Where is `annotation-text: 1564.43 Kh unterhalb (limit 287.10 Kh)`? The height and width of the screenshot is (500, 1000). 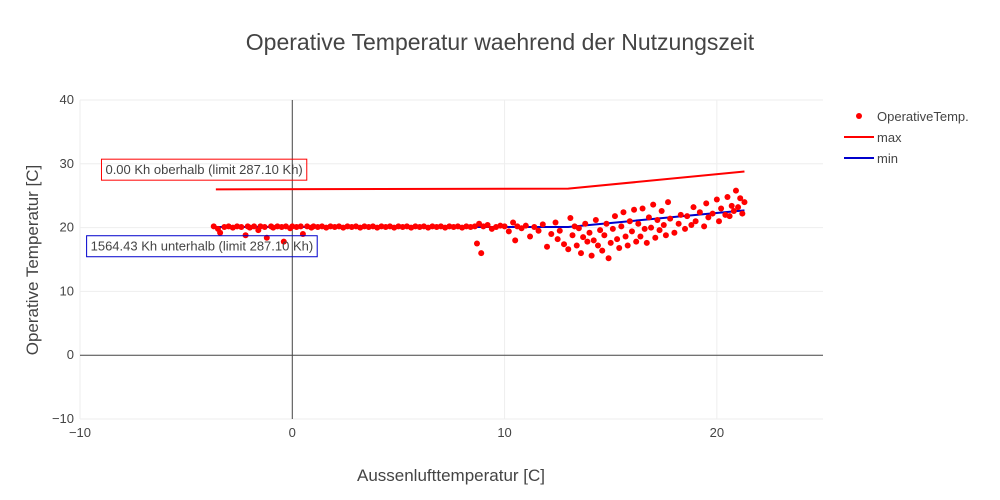
annotation-text: 1564.43 Kh unterhalb (limit 287.10 Kh) is located at coordinates (202, 246).